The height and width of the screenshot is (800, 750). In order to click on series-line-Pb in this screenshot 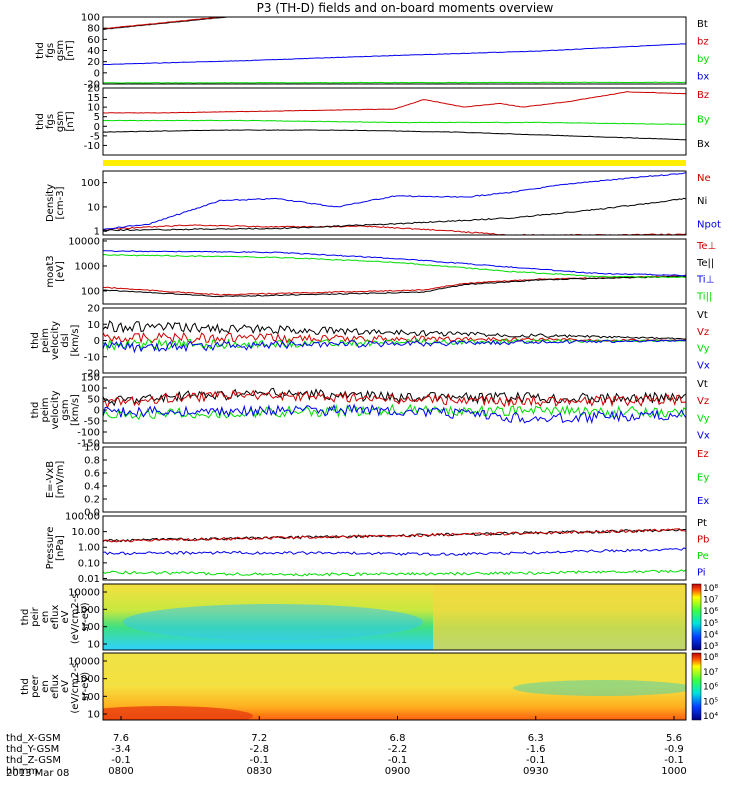, I will do `click(394, 535)`.